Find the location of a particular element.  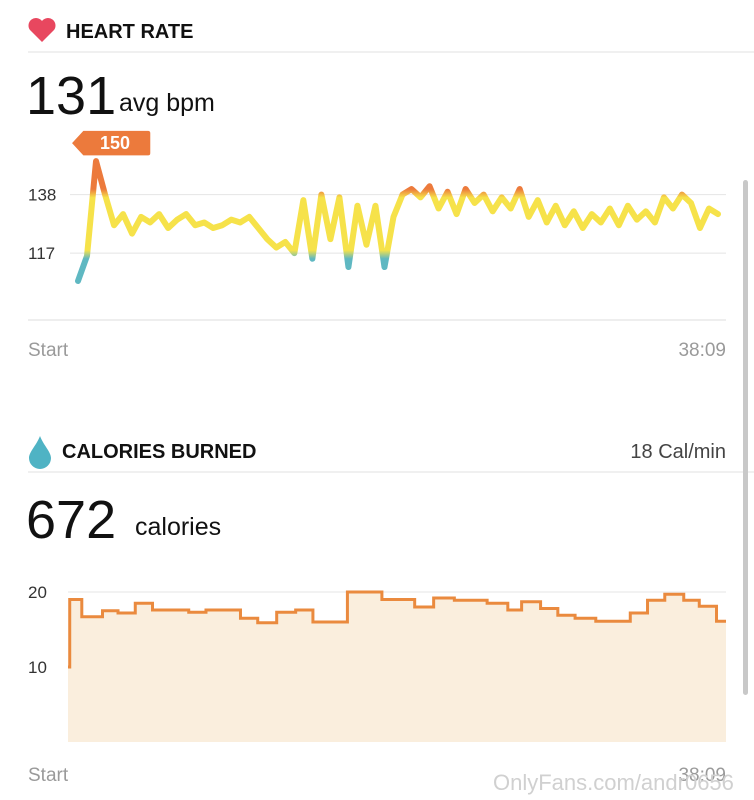

flame-icon is located at coordinates (40, 452).